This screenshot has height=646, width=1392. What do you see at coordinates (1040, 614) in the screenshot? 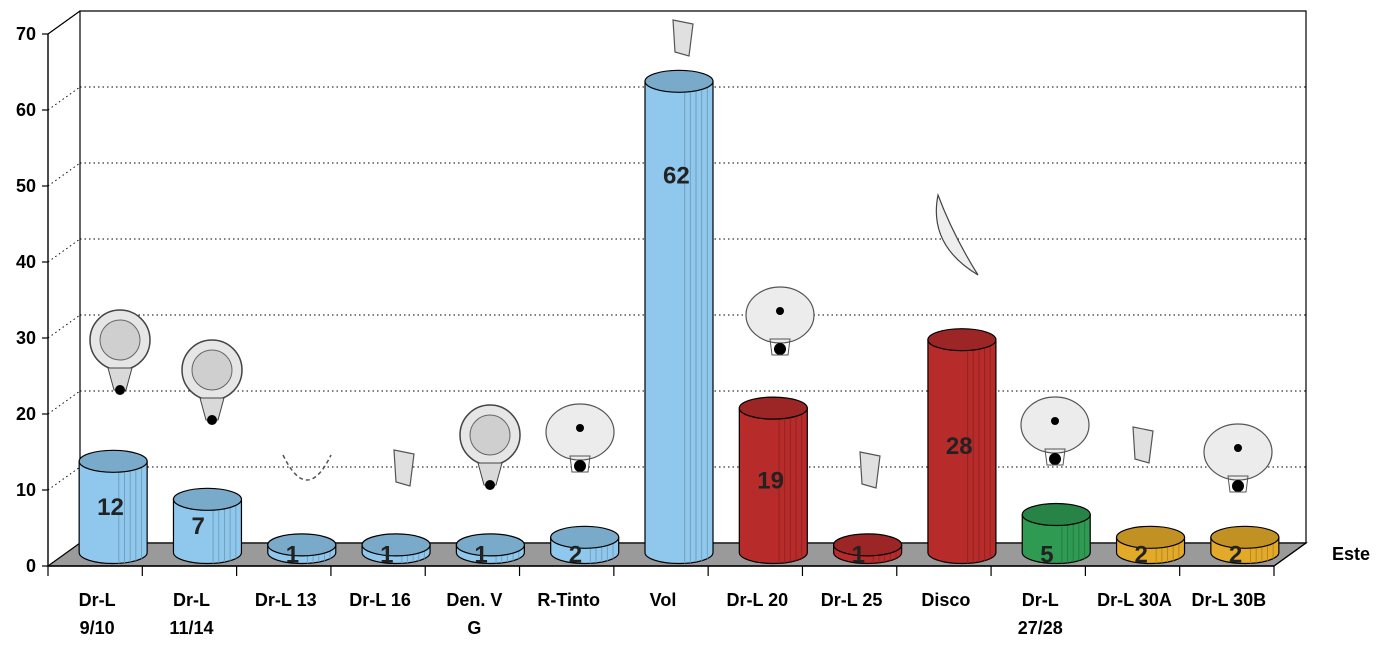
I see `category-label: Dr-L 27/28` at bounding box center [1040, 614].